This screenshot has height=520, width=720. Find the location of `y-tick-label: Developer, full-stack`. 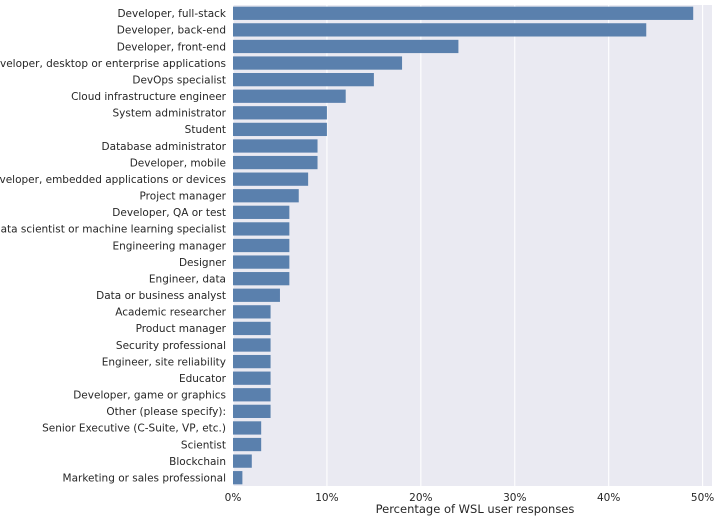

y-tick-label: Developer, full-stack is located at coordinates (171, 14).